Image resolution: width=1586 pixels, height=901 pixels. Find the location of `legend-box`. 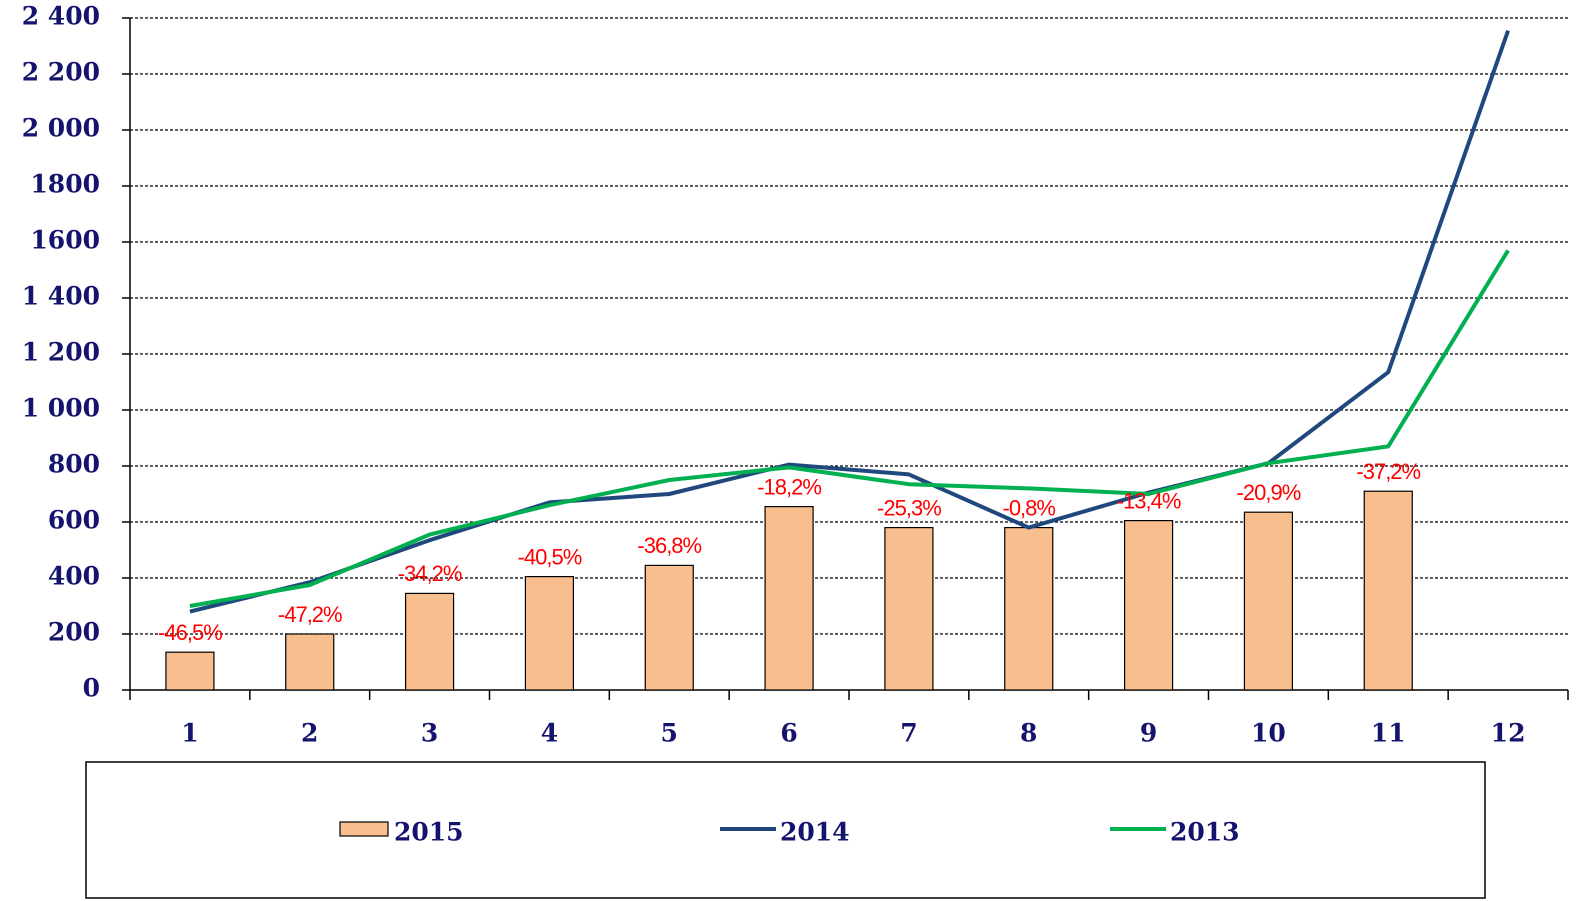

legend-box is located at coordinates (785, 830).